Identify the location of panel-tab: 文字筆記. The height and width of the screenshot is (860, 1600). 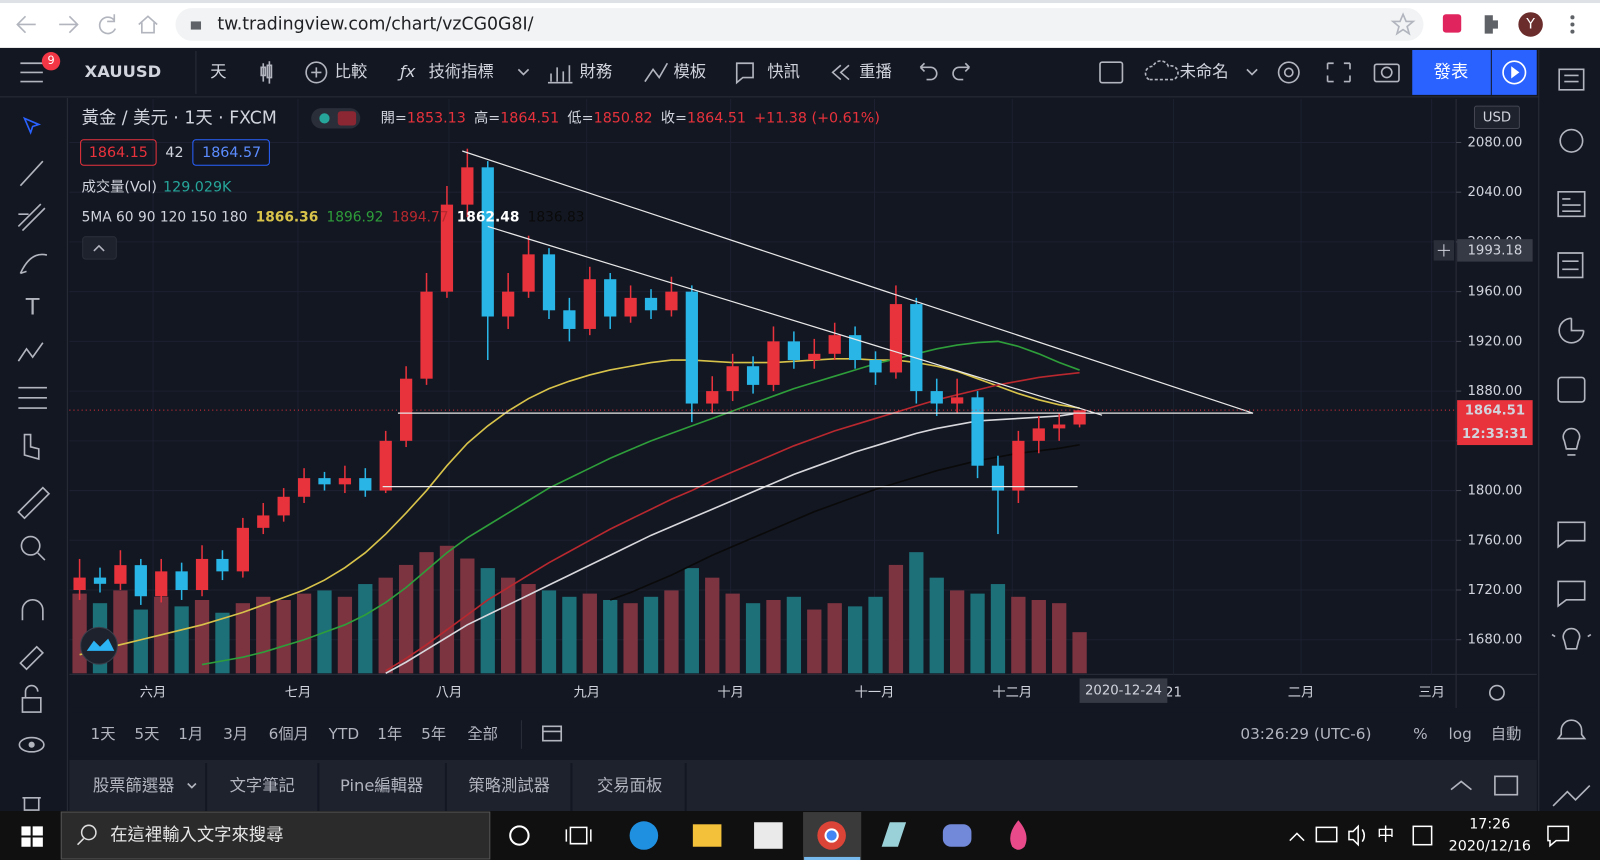
(262, 785).